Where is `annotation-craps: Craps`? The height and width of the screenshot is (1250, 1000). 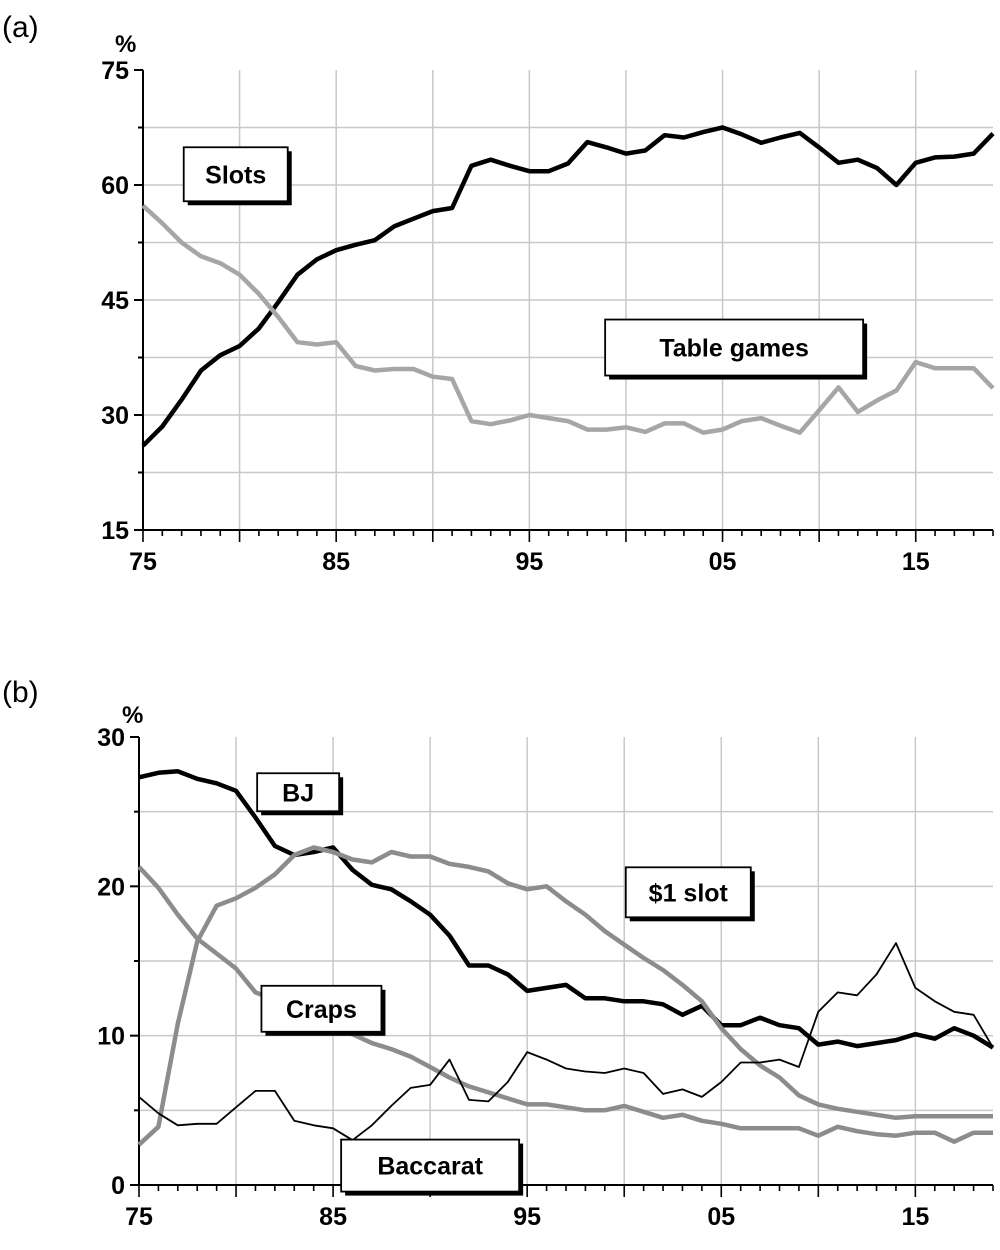 annotation-craps: Craps is located at coordinates (323, 1010).